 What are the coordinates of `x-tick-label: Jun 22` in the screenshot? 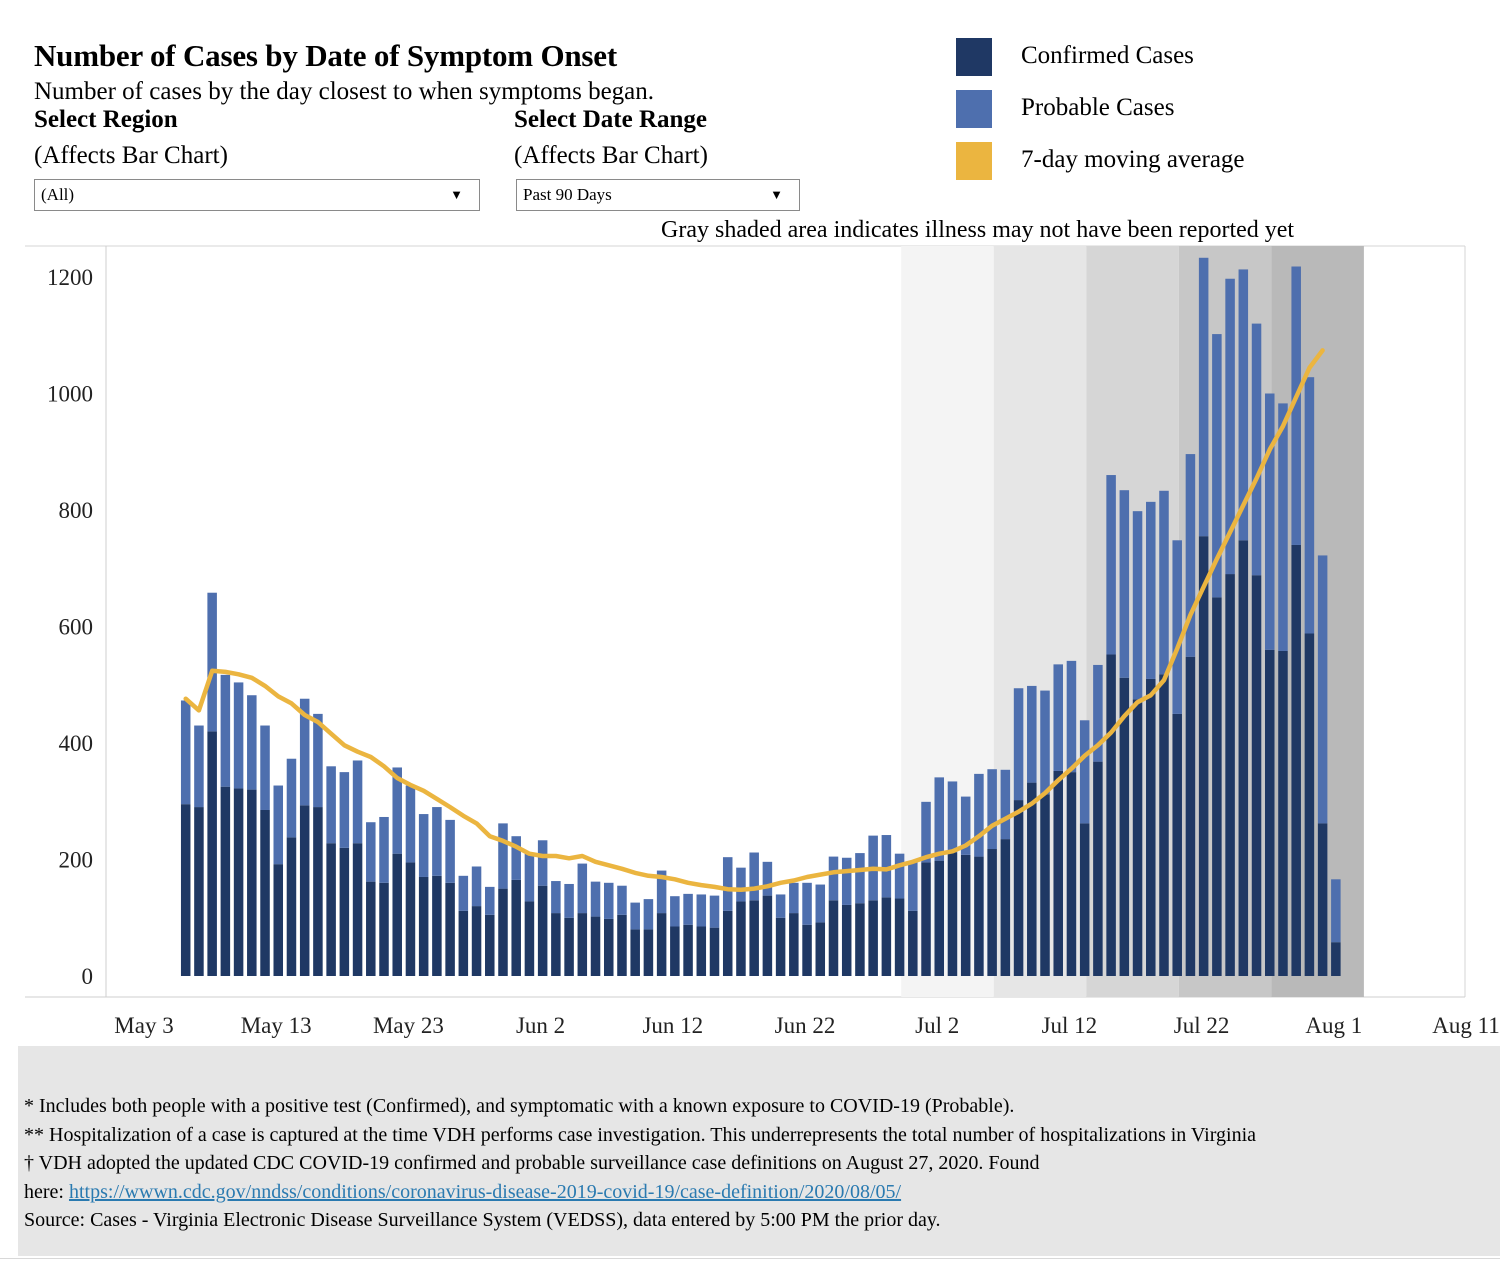 It's located at (805, 1025).